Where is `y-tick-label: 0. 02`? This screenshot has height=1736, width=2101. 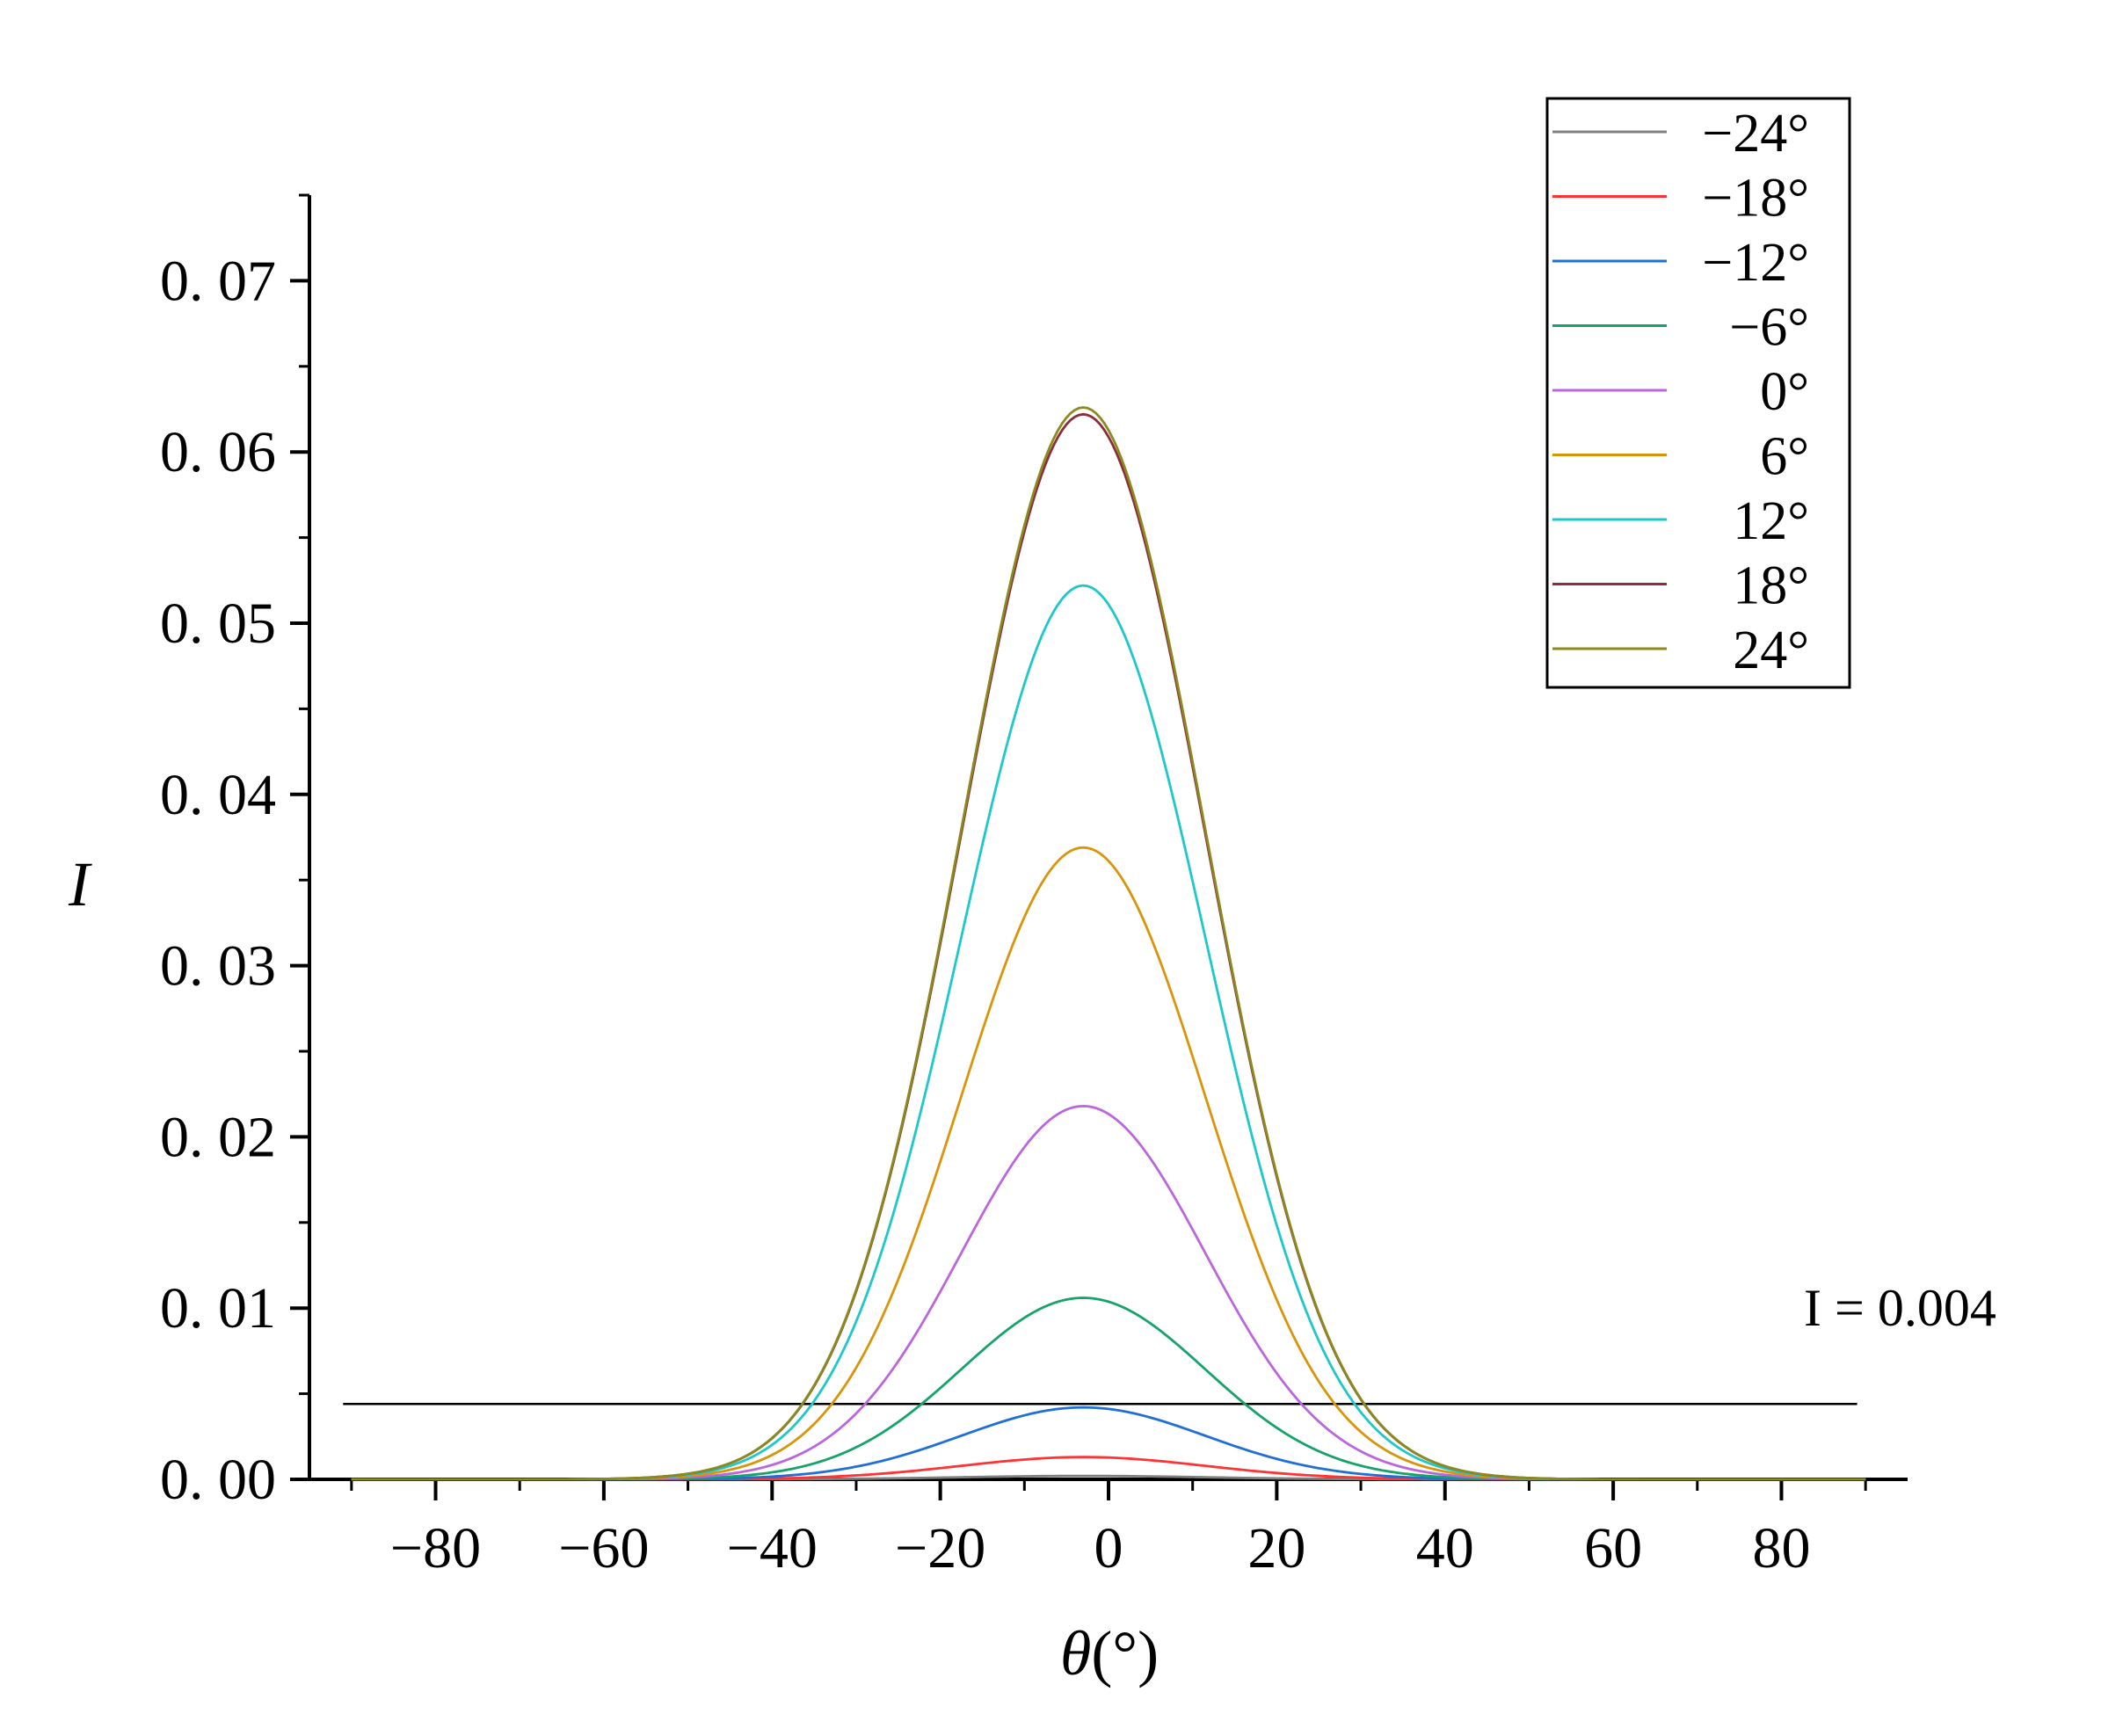 y-tick-label: 0. 02 is located at coordinates (218, 1137).